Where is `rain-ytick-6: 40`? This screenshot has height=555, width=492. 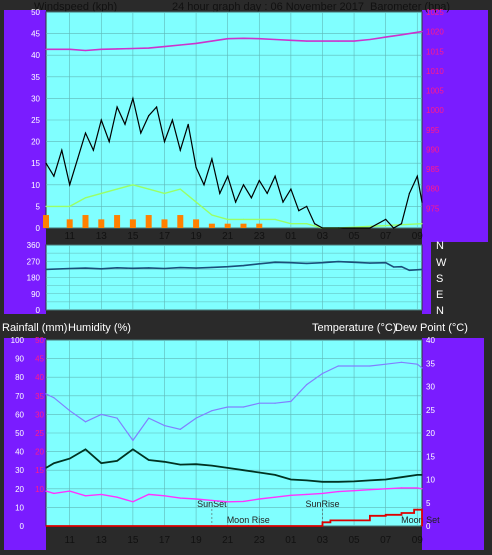
rain-ytick-6: 40 is located at coordinates (39, 377).